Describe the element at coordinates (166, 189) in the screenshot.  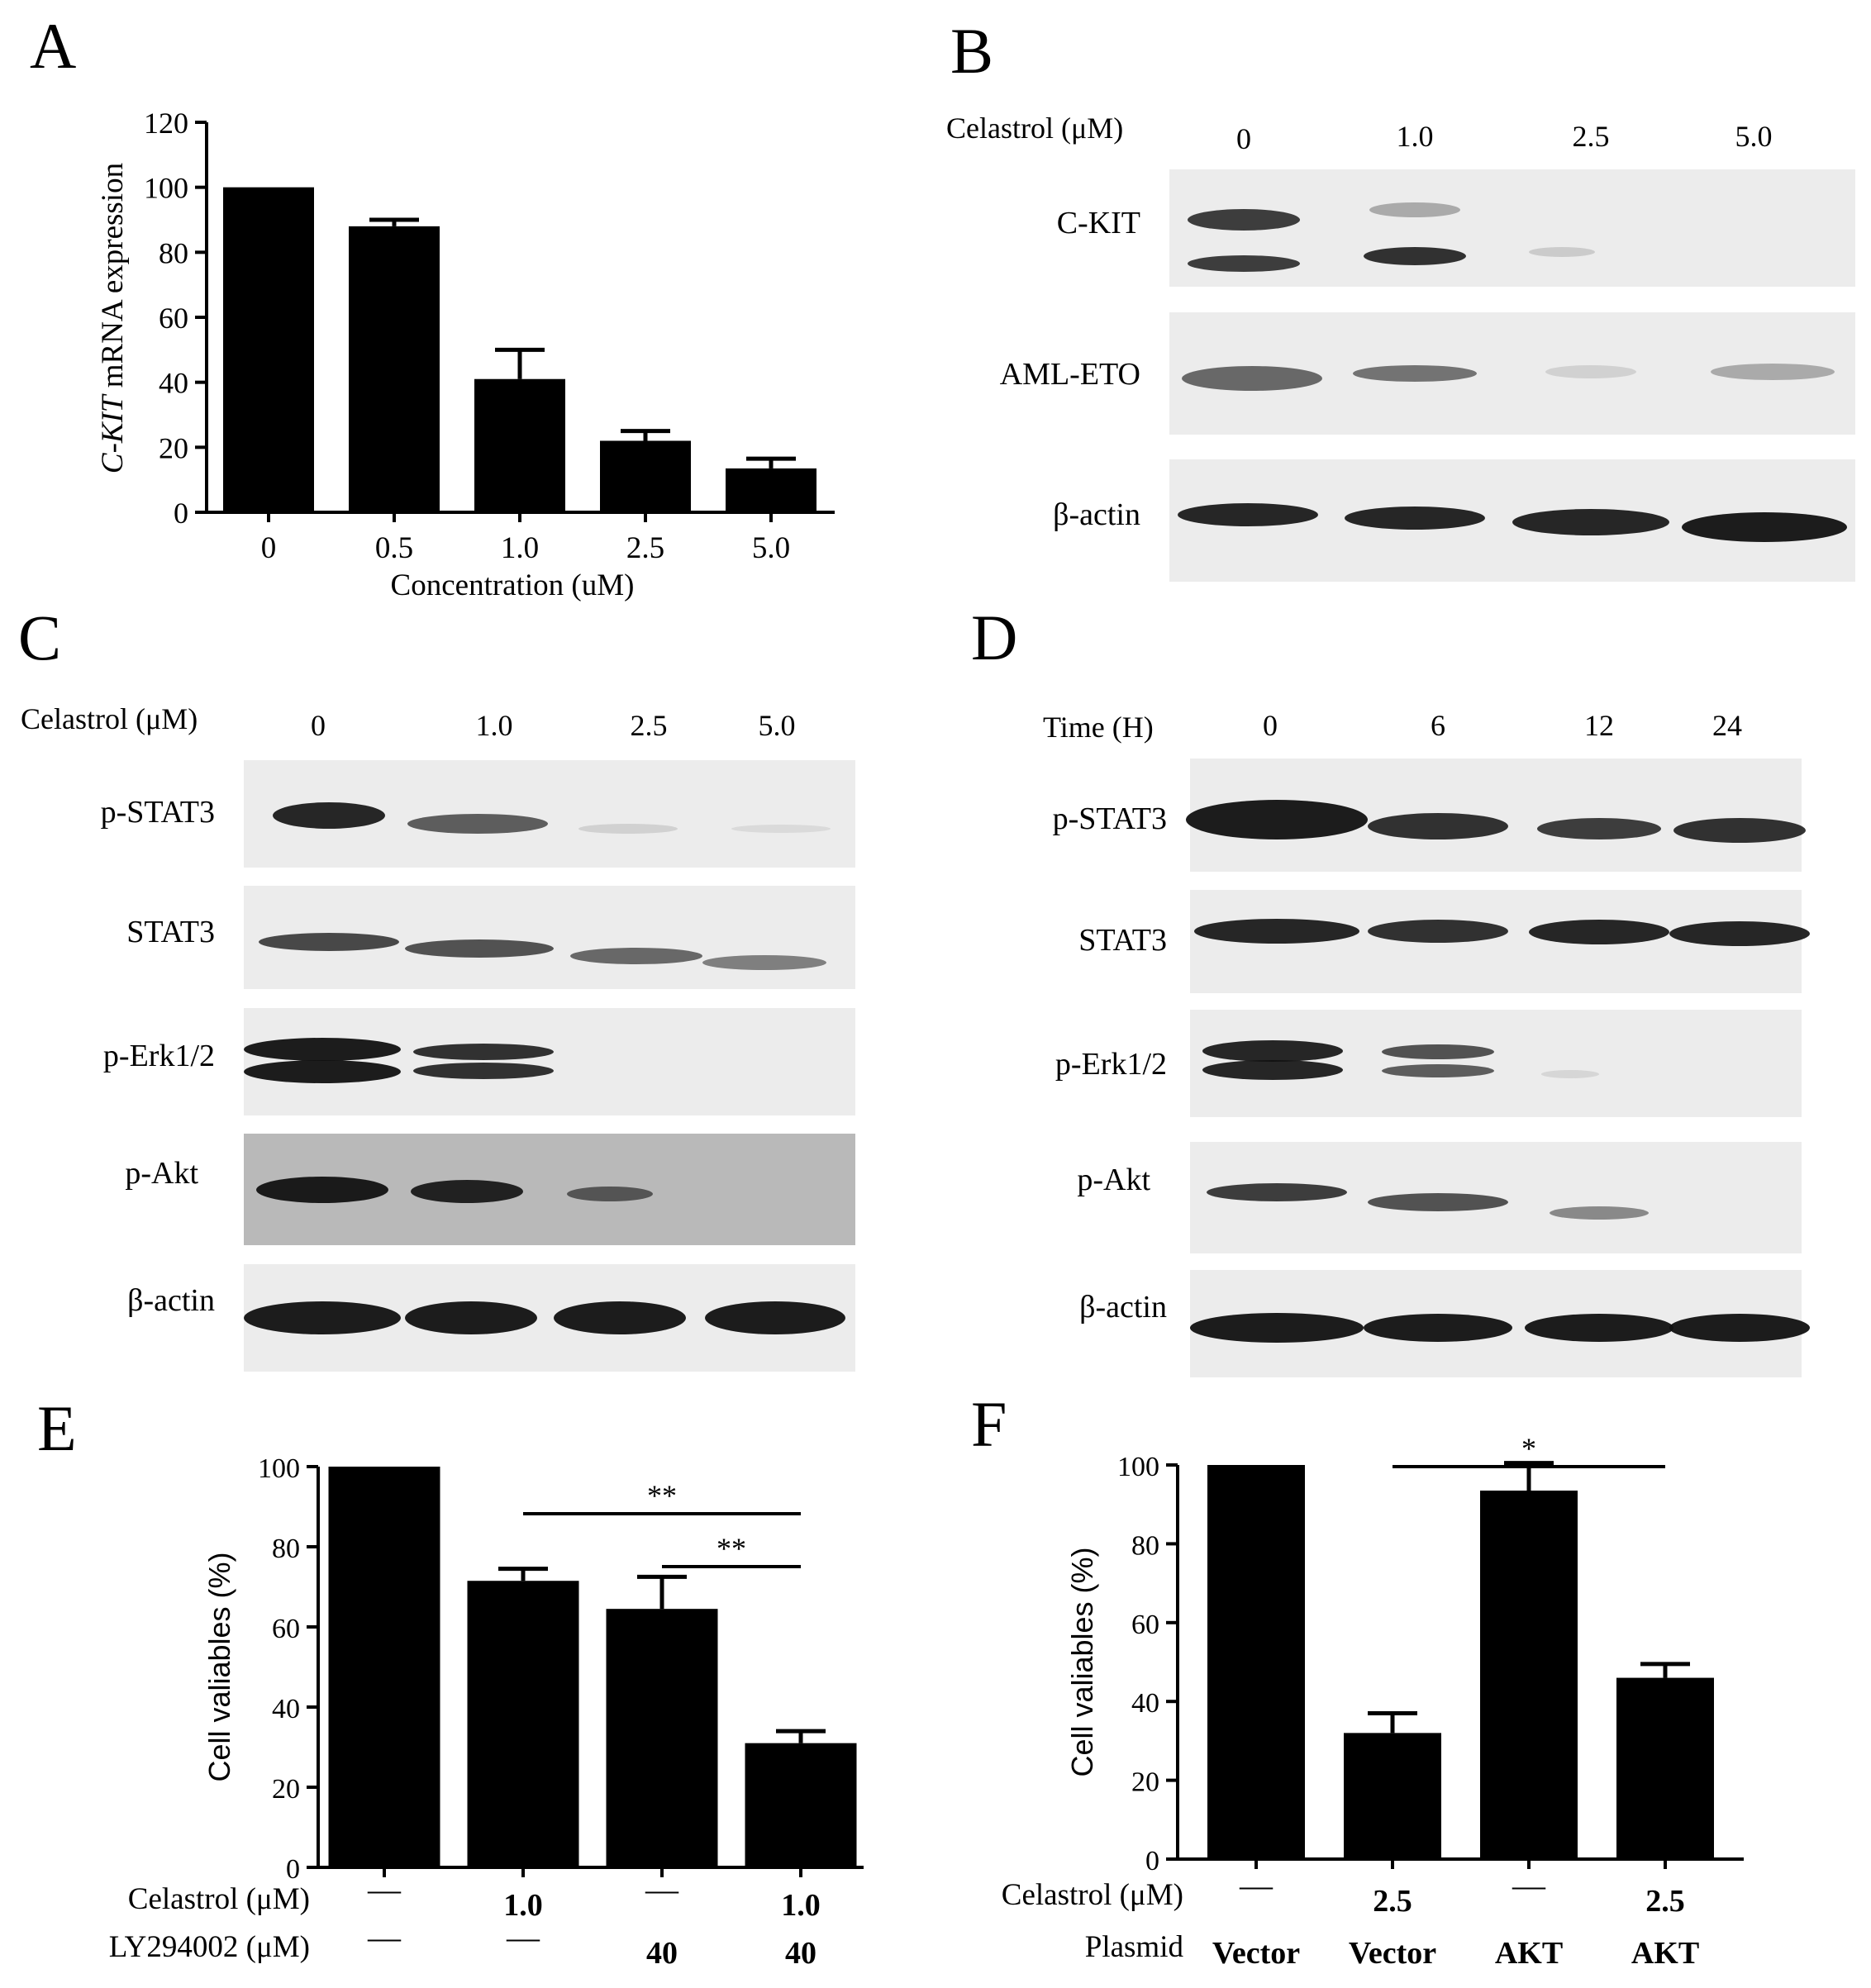
I see `chart-a-y-tick-label: 100` at that location.